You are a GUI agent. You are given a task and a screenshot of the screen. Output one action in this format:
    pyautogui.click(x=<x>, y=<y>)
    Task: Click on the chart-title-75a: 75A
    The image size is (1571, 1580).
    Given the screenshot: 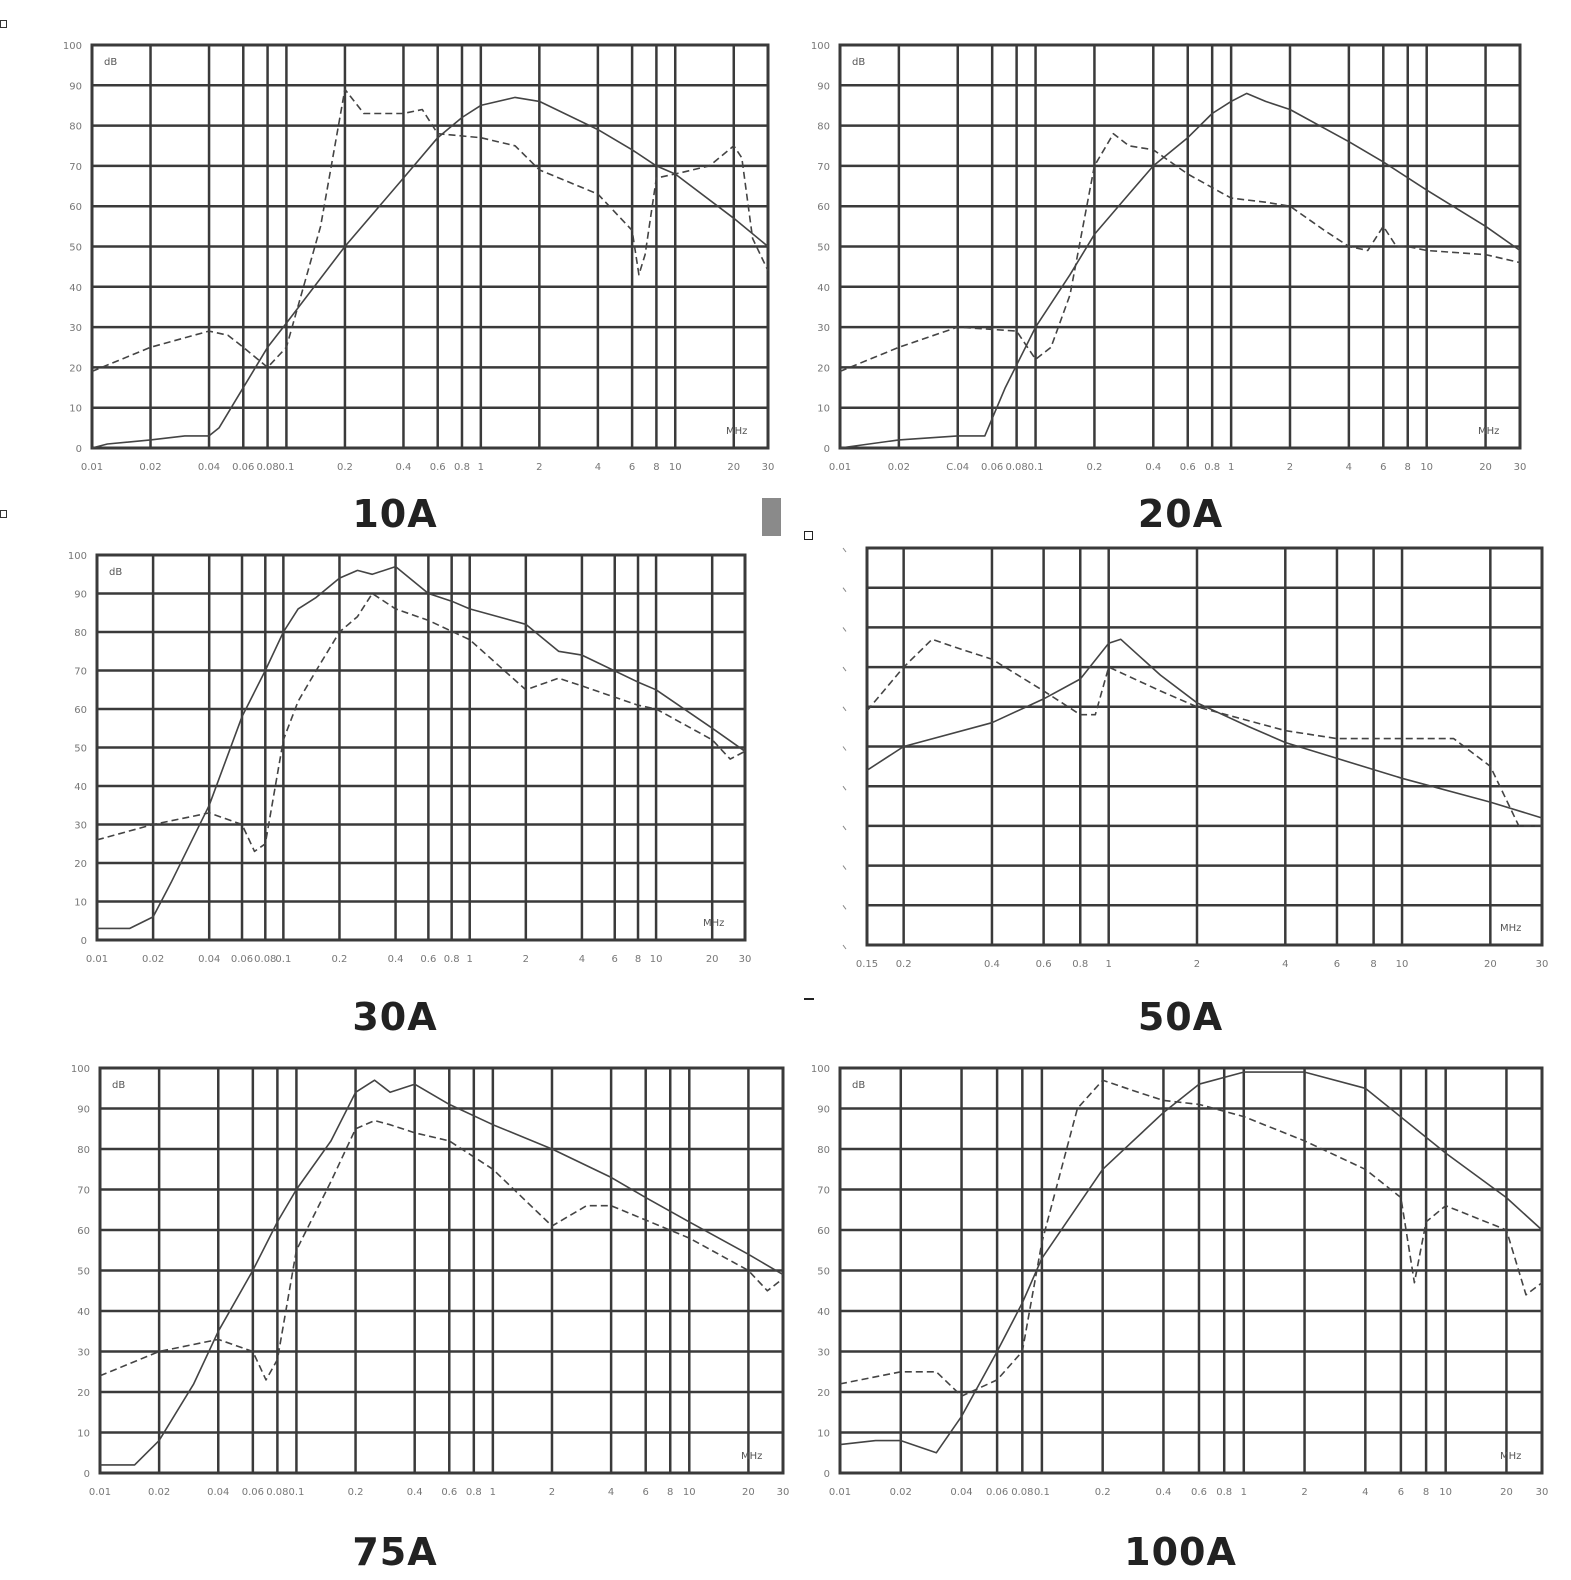 What is the action you would take?
    pyautogui.click(x=395, y=1552)
    